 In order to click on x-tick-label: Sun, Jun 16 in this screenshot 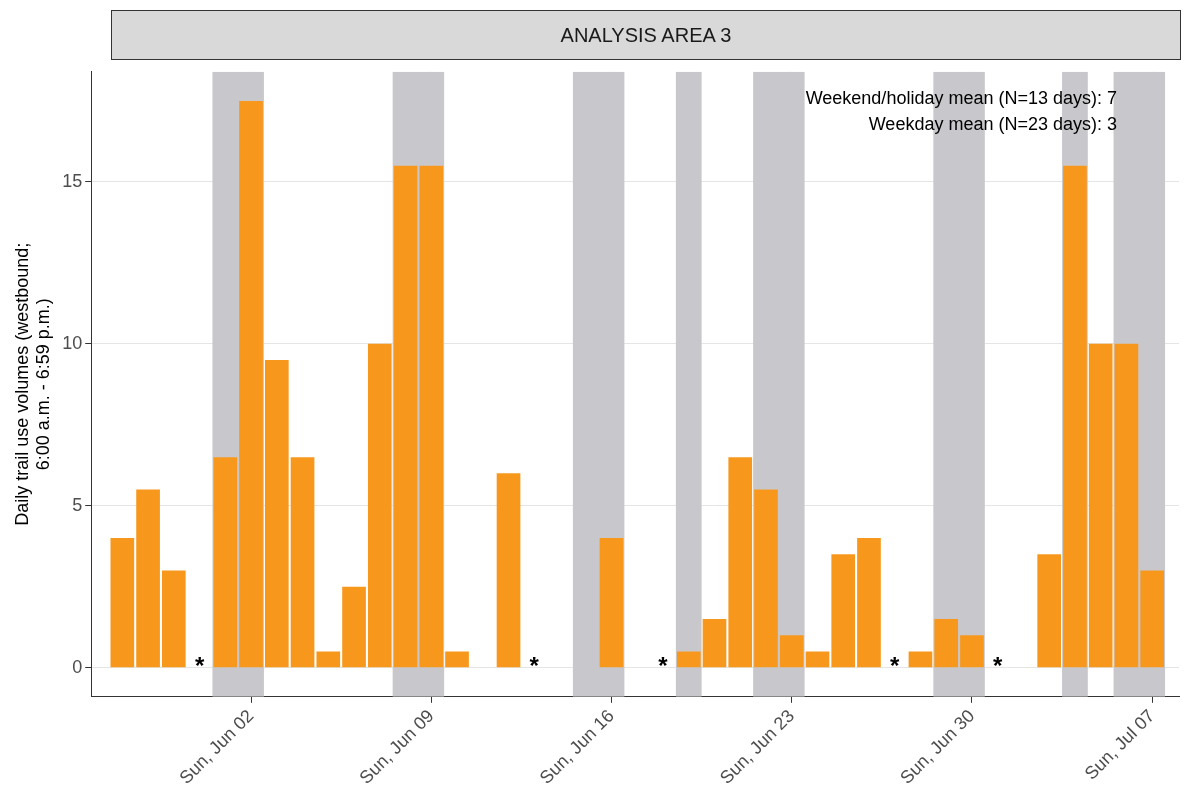, I will do `click(576, 746)`.